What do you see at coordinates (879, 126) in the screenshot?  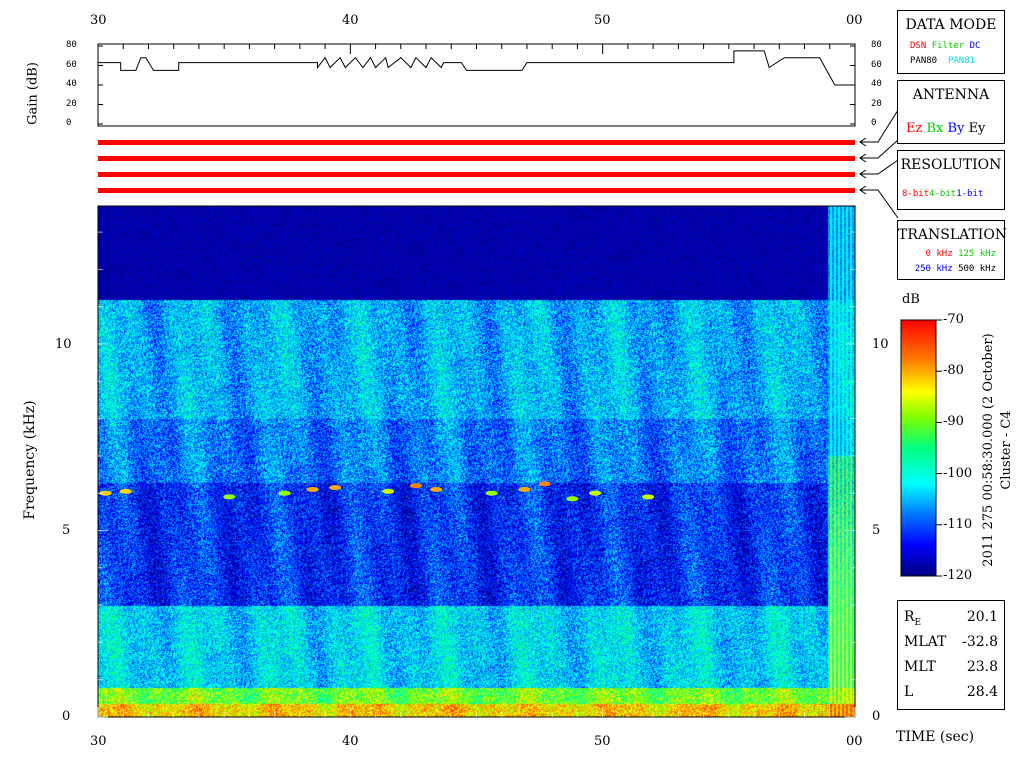 I see `connector-data-mode` at bounding box center [879, 126].